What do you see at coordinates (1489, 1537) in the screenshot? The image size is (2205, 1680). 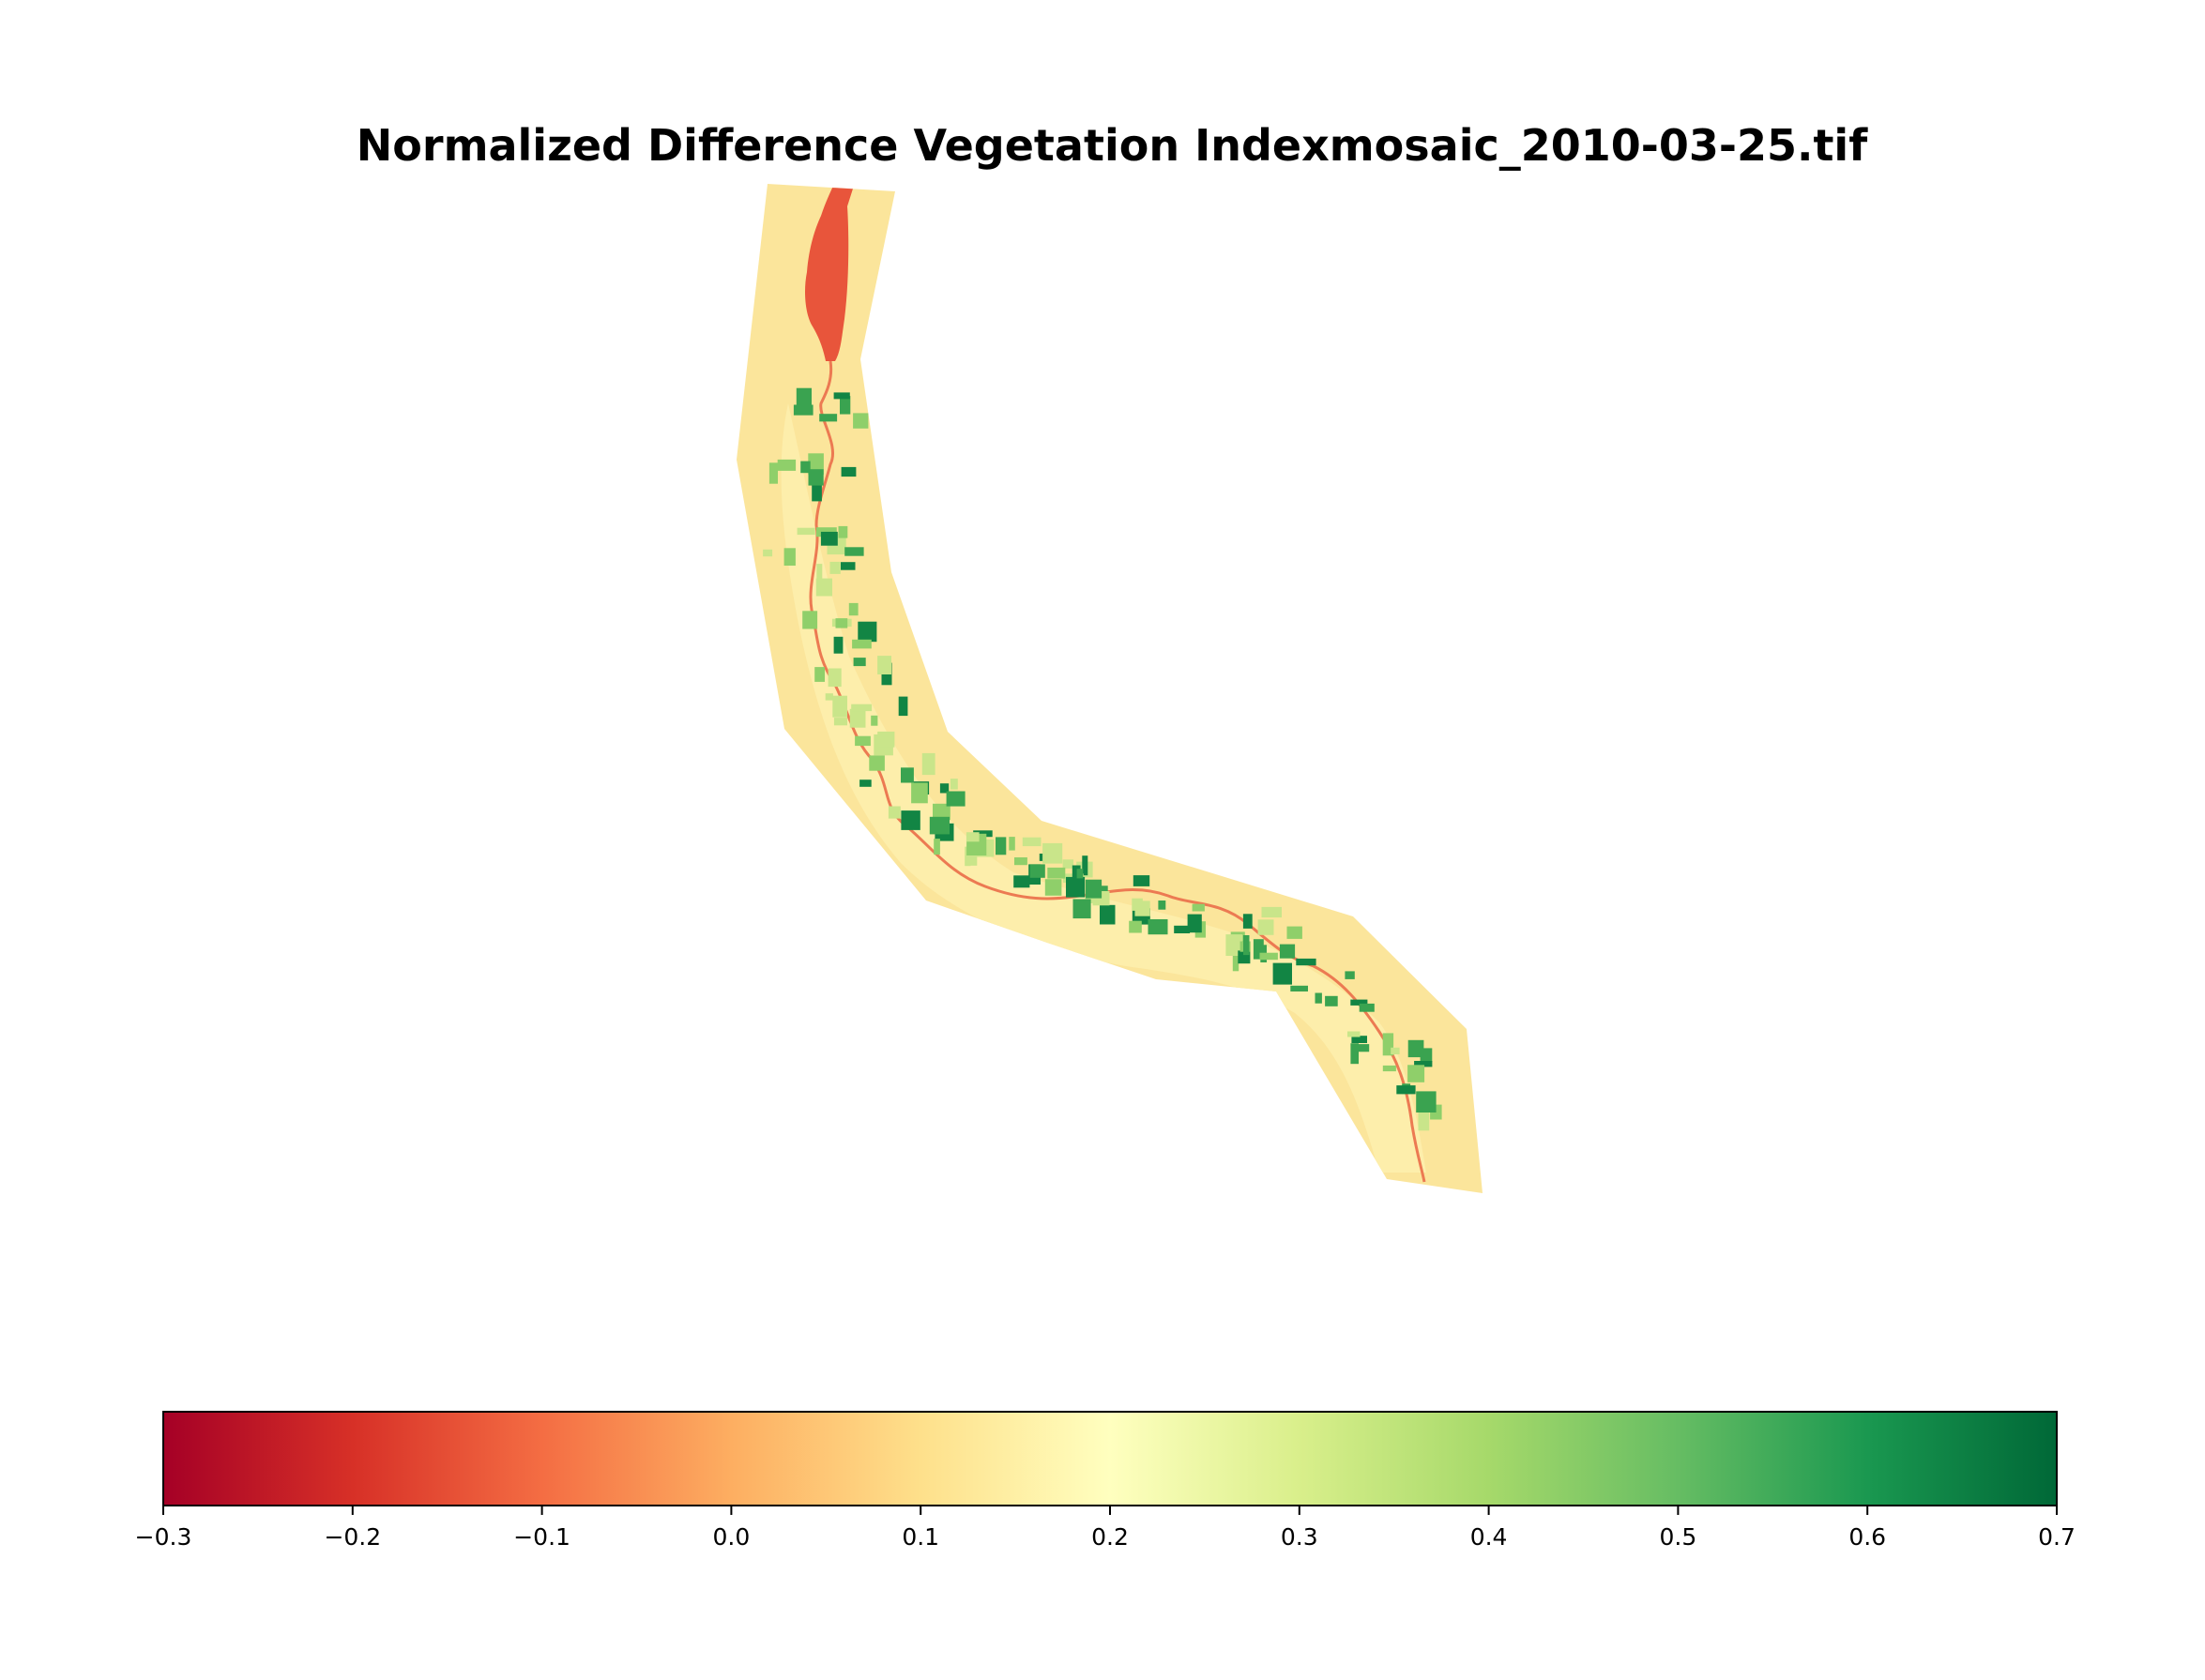 I see `colorbar-tick-label: 0.4` at bounding box center [1489, 1537].